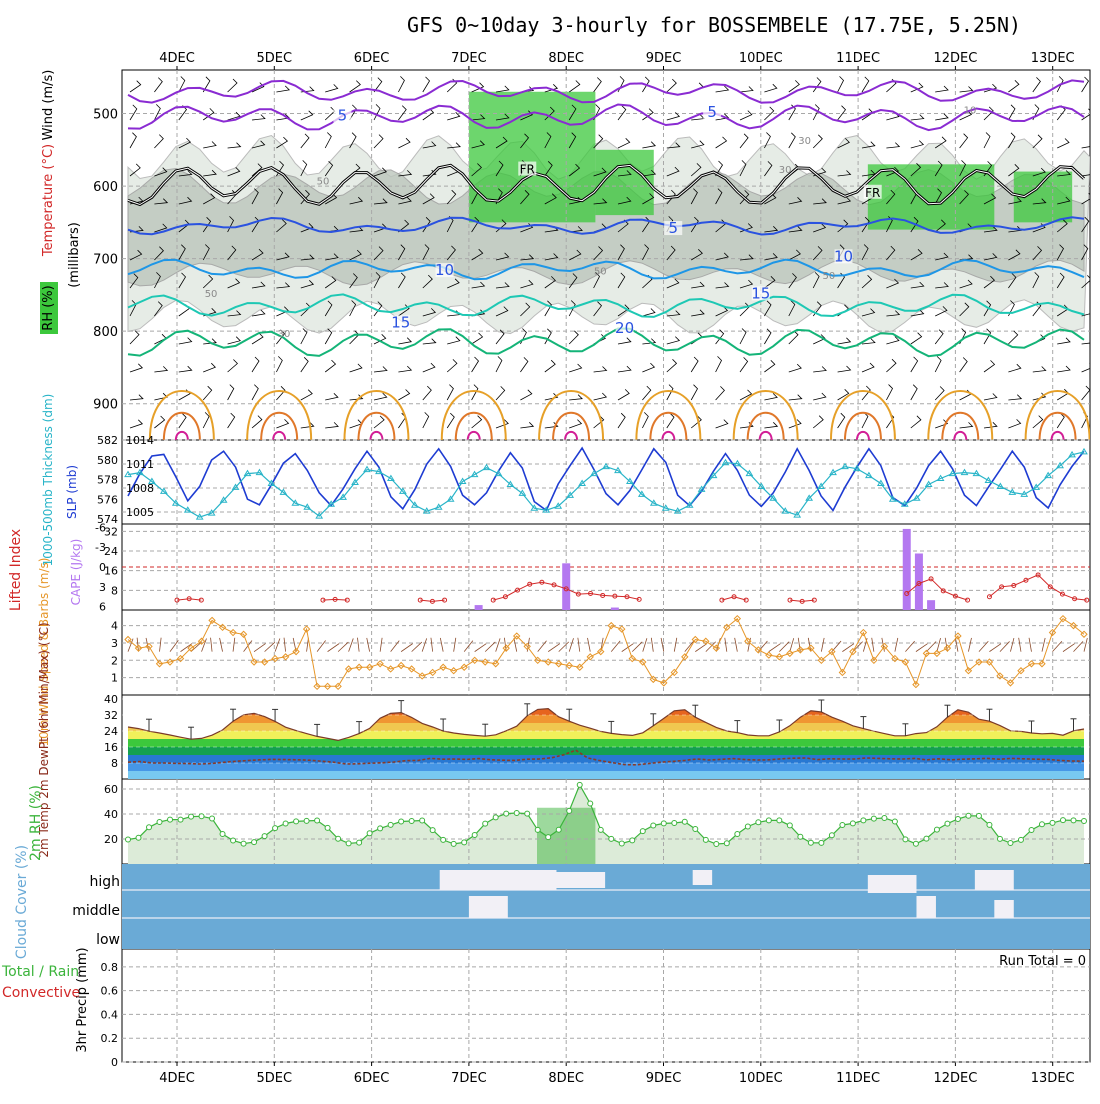 This screenshot has width=1100, height=1104. Describe the element at coordinates (140, 512) in the screenshot. I see `slp-tick-label: 1005` at that location.